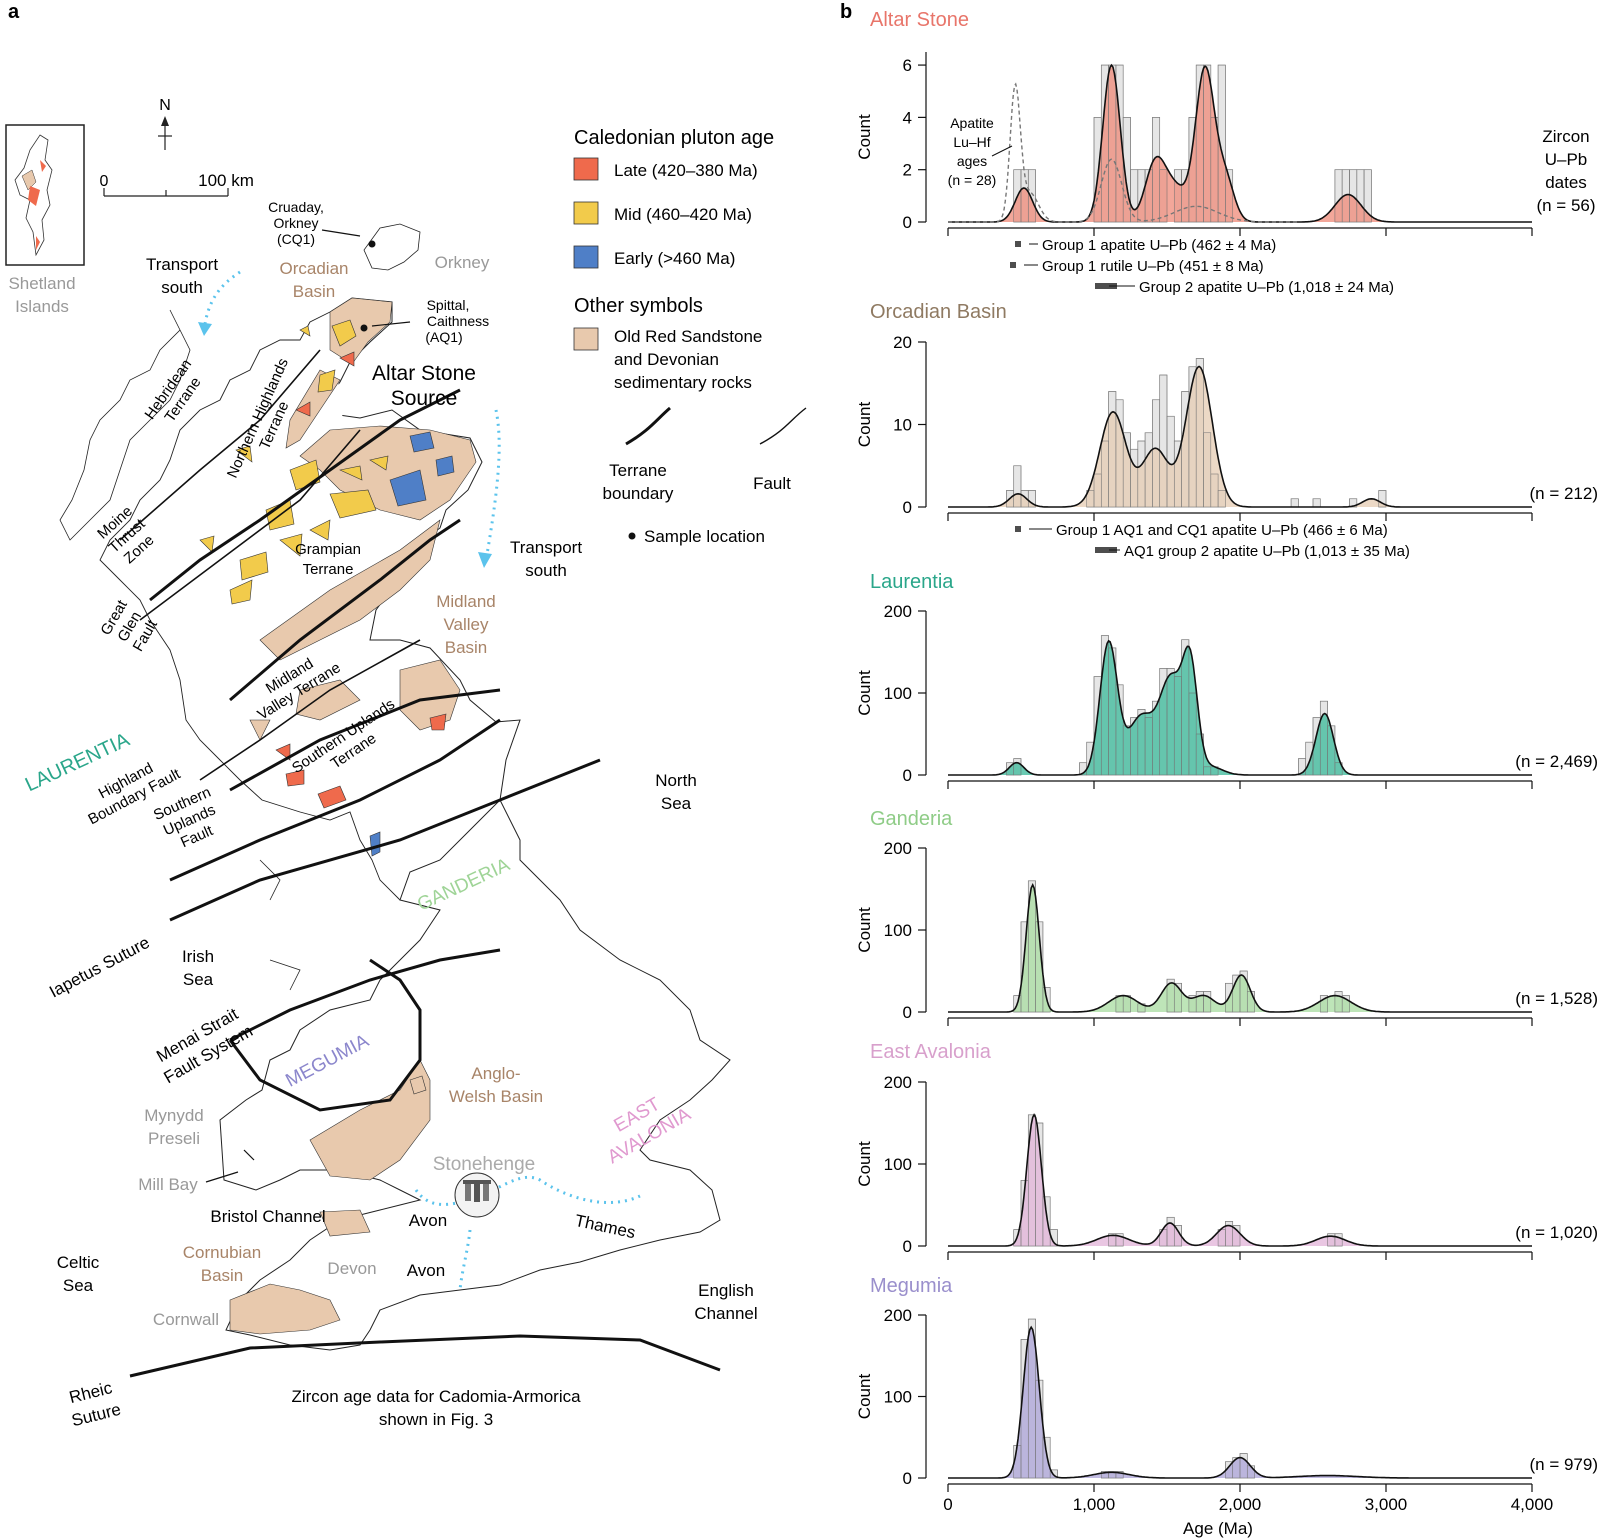  I want to click on mynydd-label-1: Mynydd, so click(174, 1115).